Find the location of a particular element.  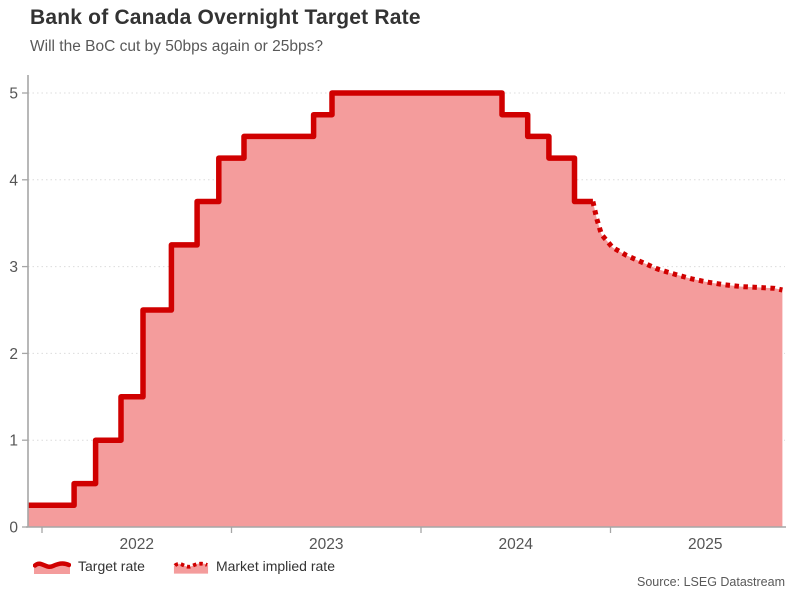

y-tick-label-0: 0 is located at coordinates (13, 528).